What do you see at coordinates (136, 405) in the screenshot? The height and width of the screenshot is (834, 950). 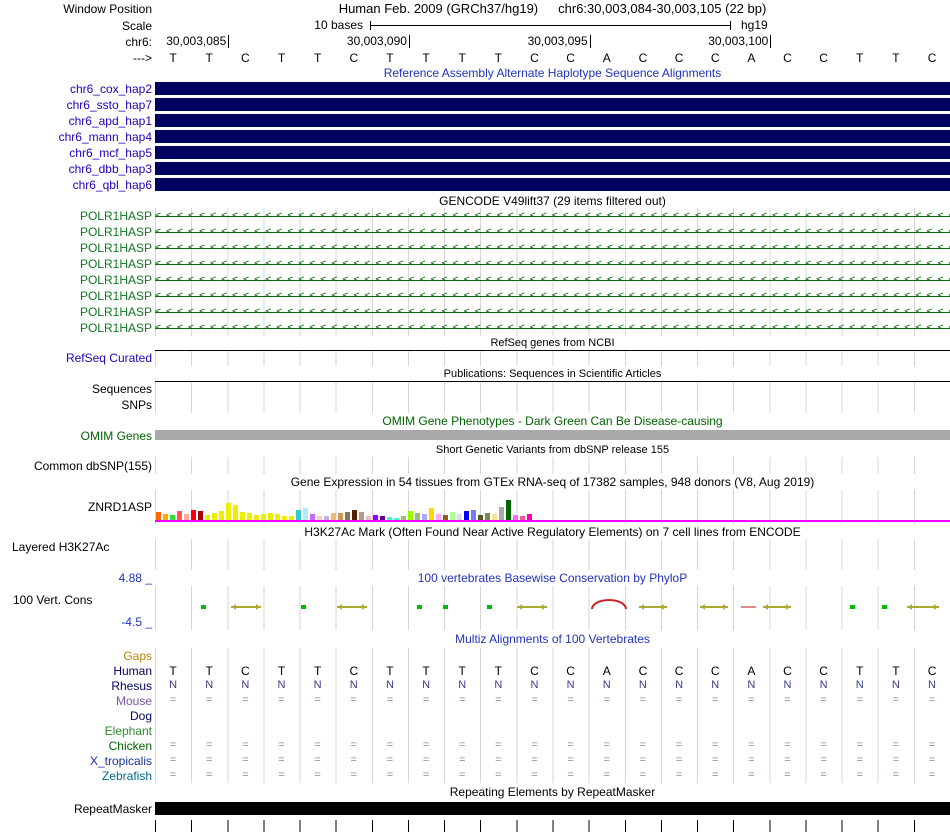 I see `track-label-snps: SNPs` at bounding box center [136, 405].